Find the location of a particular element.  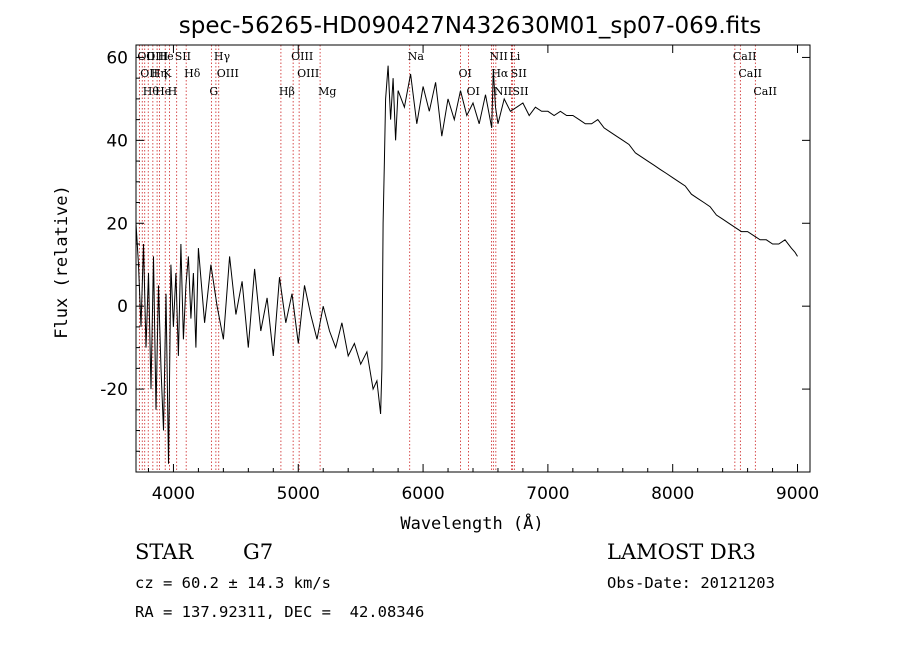

x-tick-label-1: 5000 is located at coordinates (298, 494).